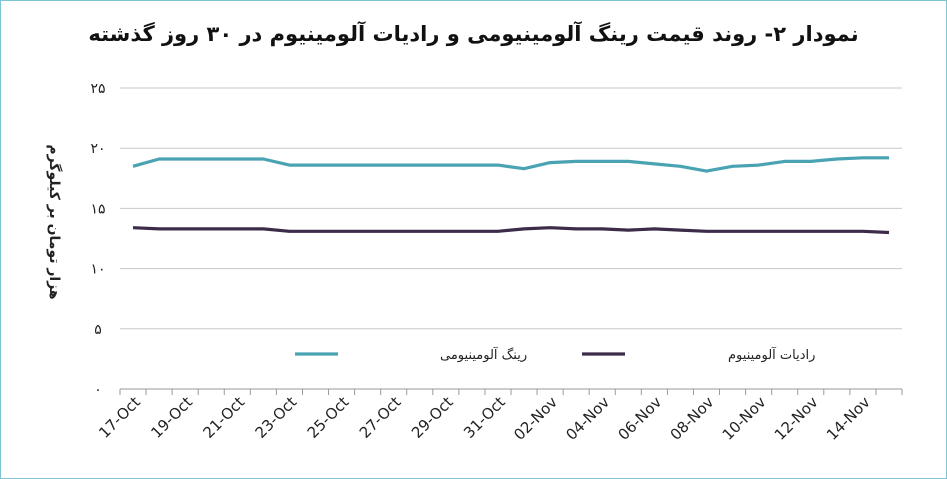 The height and width of the screenshot is (479, 947). Describe the element at coordinates (511, 195) in the screenshot. I see `series-lines` at that location.